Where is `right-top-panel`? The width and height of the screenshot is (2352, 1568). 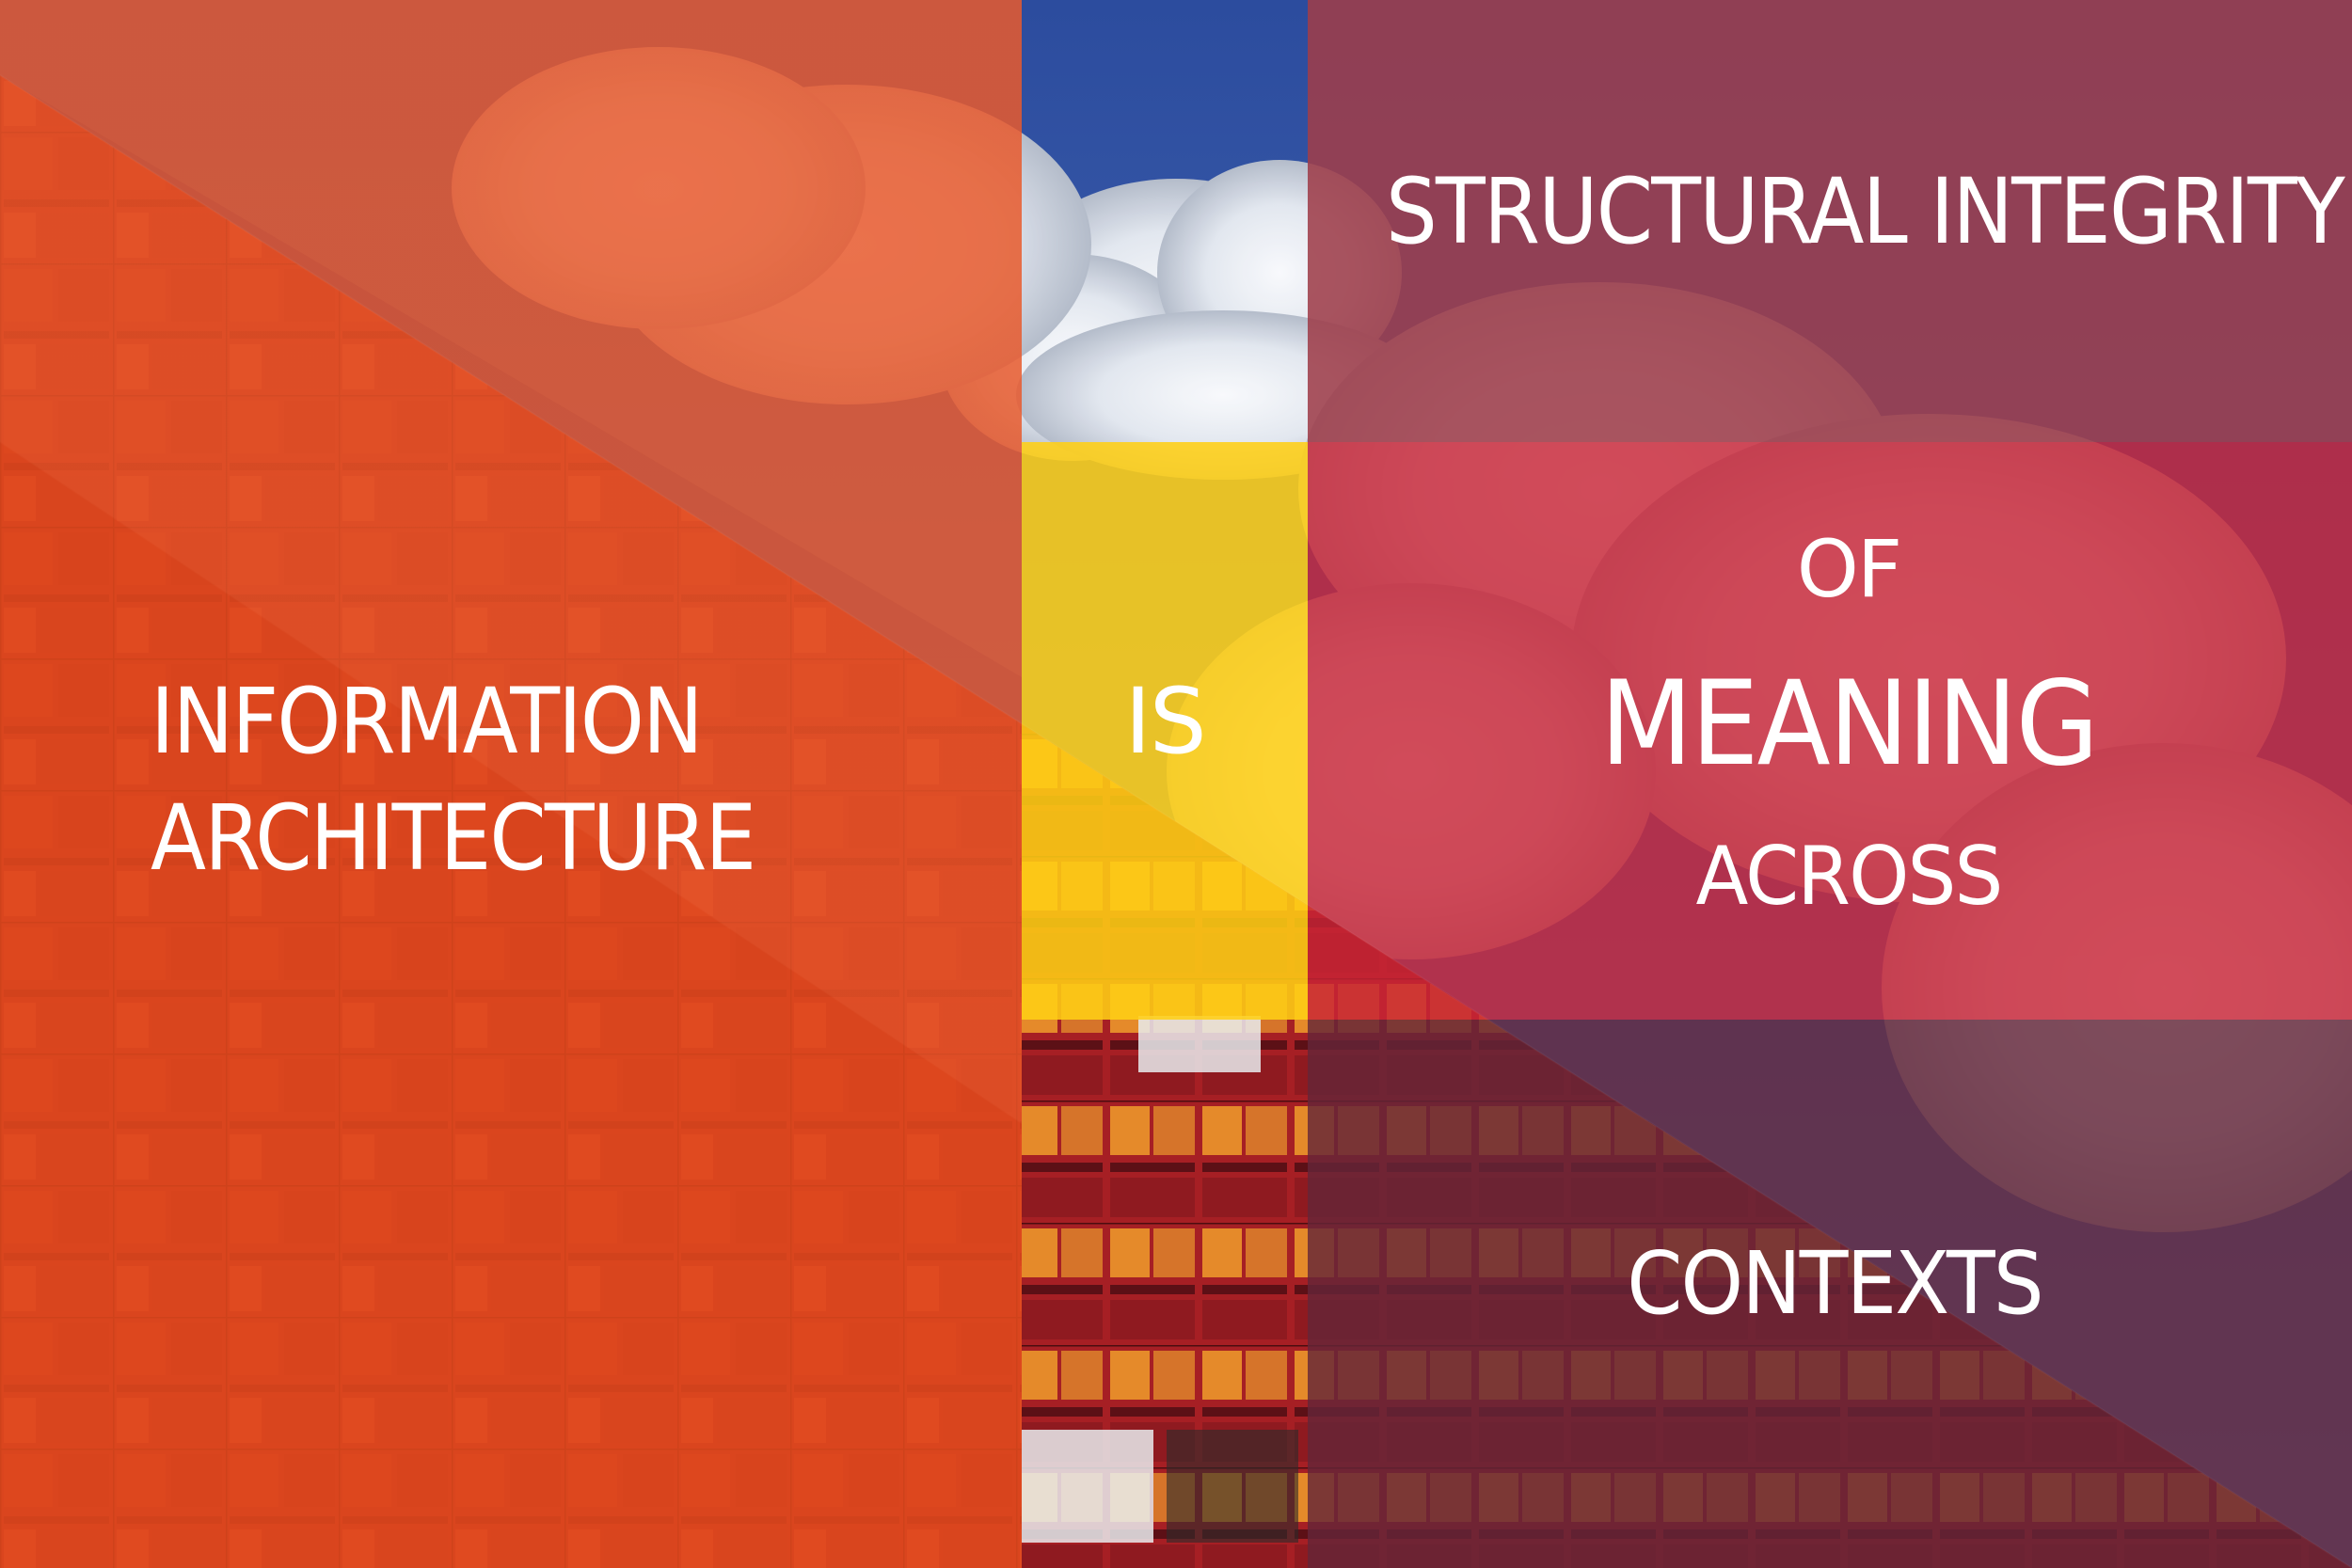
right-top-panel is located at coordinates (1830, 221).